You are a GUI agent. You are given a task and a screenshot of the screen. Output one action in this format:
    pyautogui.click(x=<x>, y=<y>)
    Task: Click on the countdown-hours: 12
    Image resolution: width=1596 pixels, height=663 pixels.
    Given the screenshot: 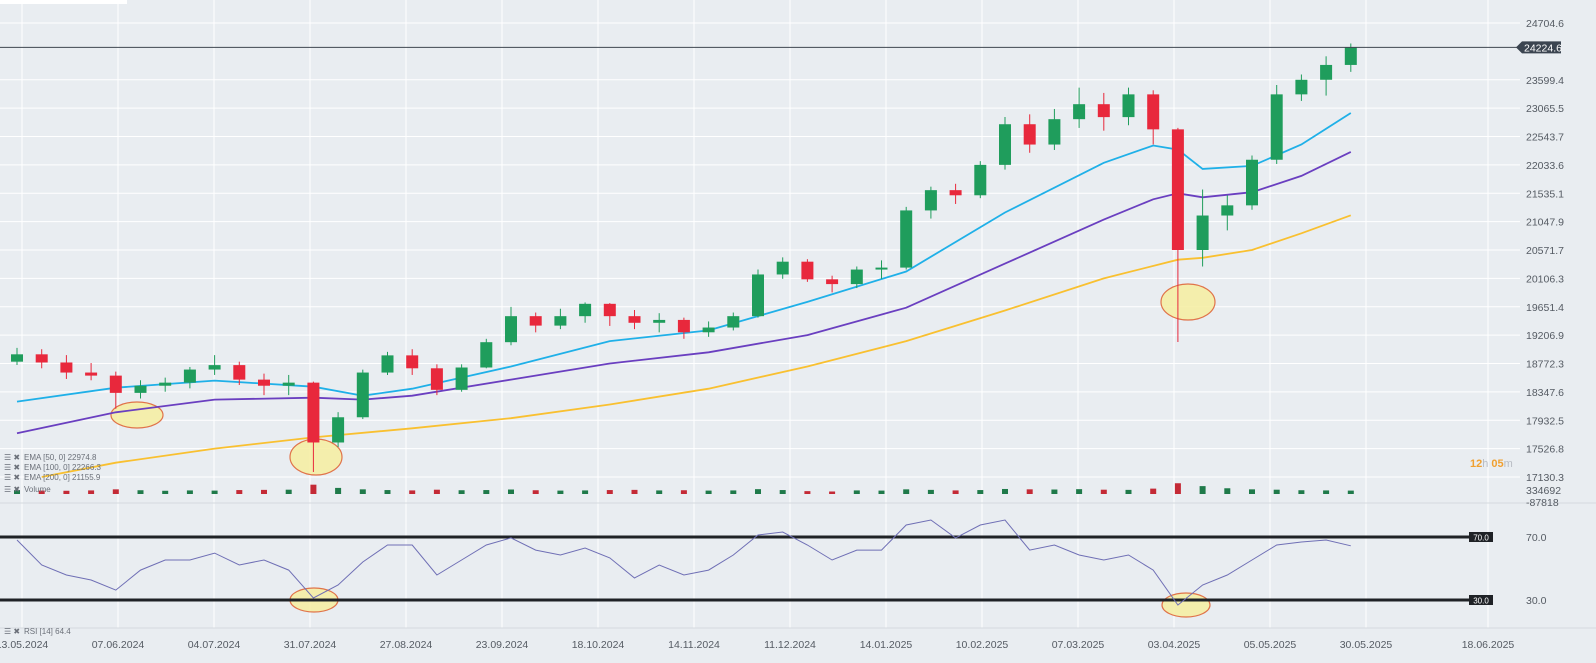 What is the action you would take?
    pyautogui.click(x=1476, y=464)
    